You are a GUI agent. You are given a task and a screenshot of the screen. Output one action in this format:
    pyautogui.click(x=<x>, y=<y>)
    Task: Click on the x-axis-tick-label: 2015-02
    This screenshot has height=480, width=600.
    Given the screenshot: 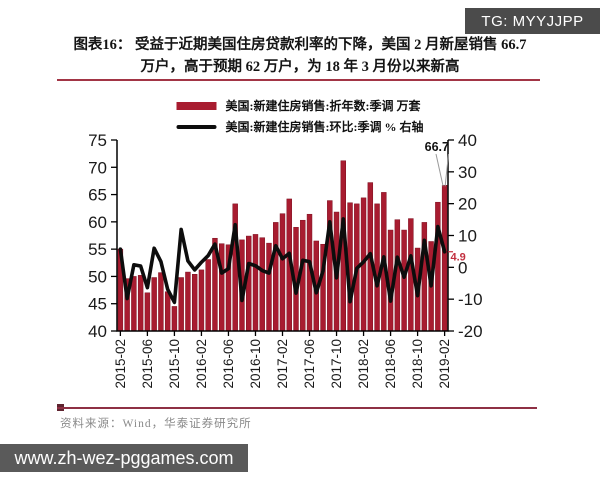 What is the action you would take?
    pyautogui.click(x=120, y=364)
    